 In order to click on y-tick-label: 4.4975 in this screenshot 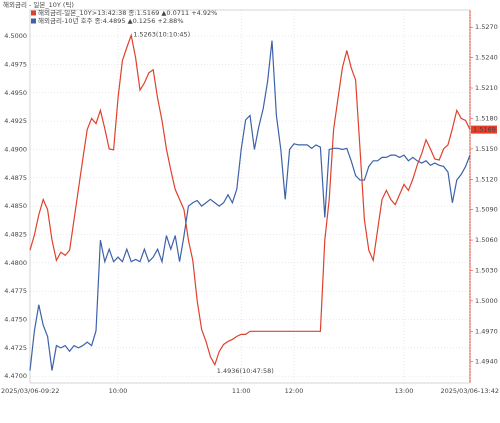, I will do `click(15, 64)`.